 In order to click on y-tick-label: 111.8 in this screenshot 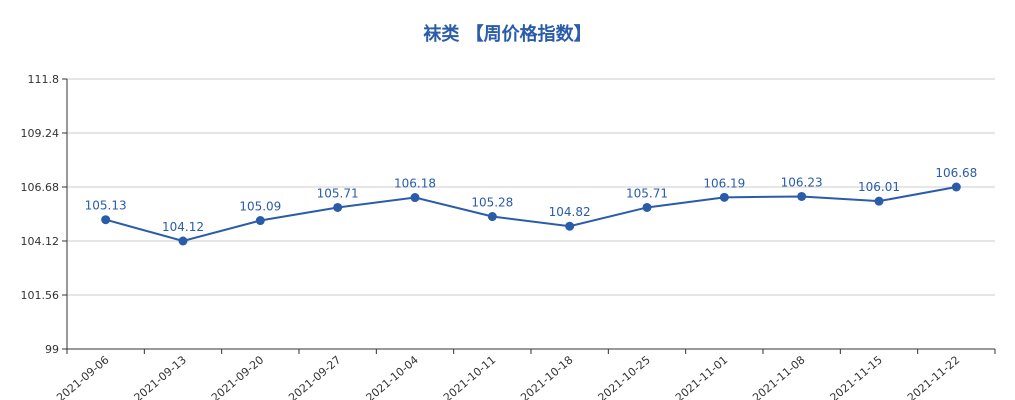, I will do `click(44, 79)`.